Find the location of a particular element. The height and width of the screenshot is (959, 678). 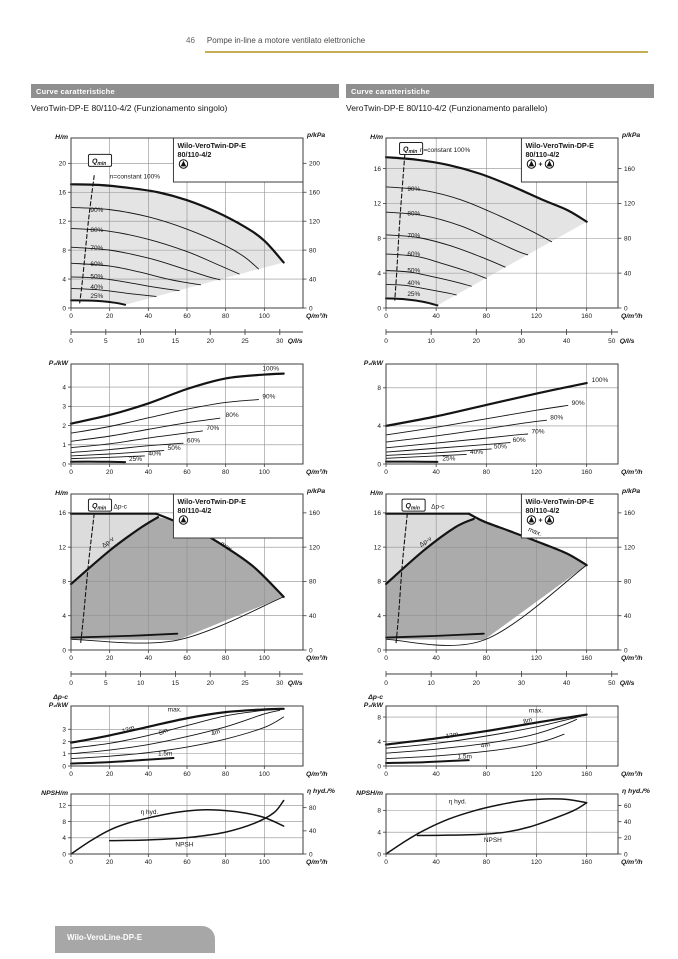

chart-annotation: 50% is located at coordinates (96, 277).